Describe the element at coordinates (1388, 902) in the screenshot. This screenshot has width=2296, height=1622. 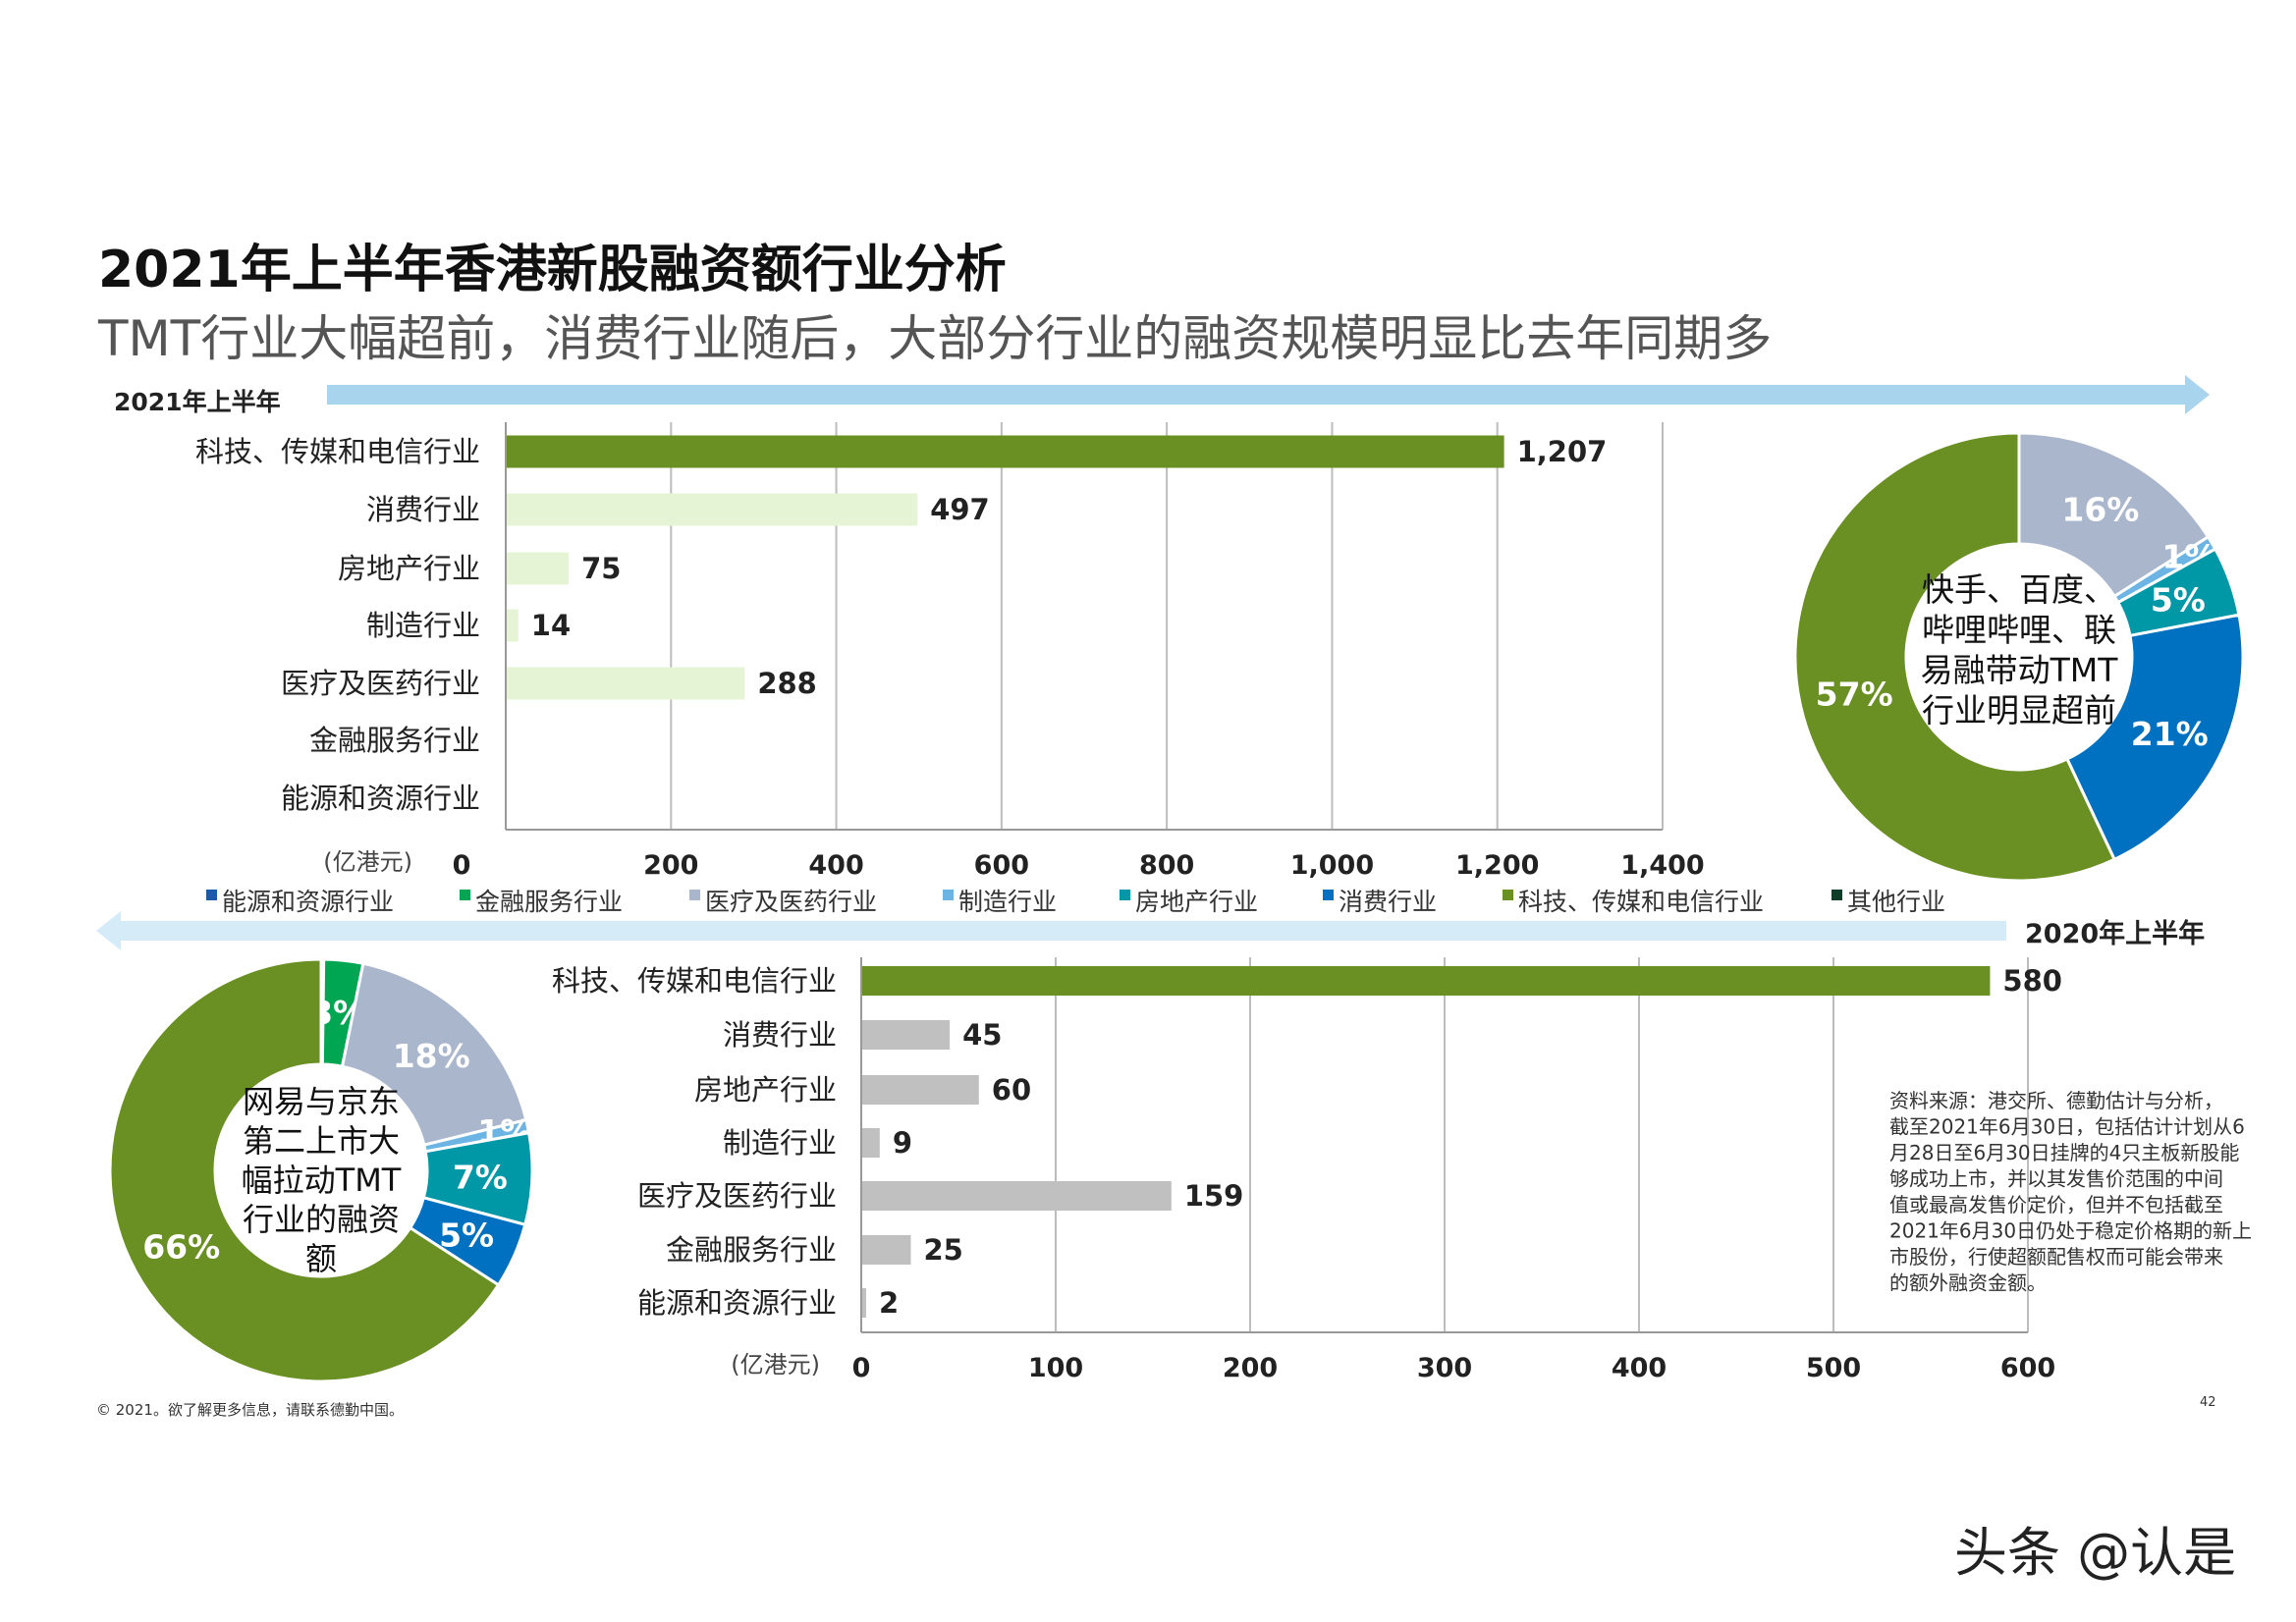
I see `legend-label: 消费行业` at that location.